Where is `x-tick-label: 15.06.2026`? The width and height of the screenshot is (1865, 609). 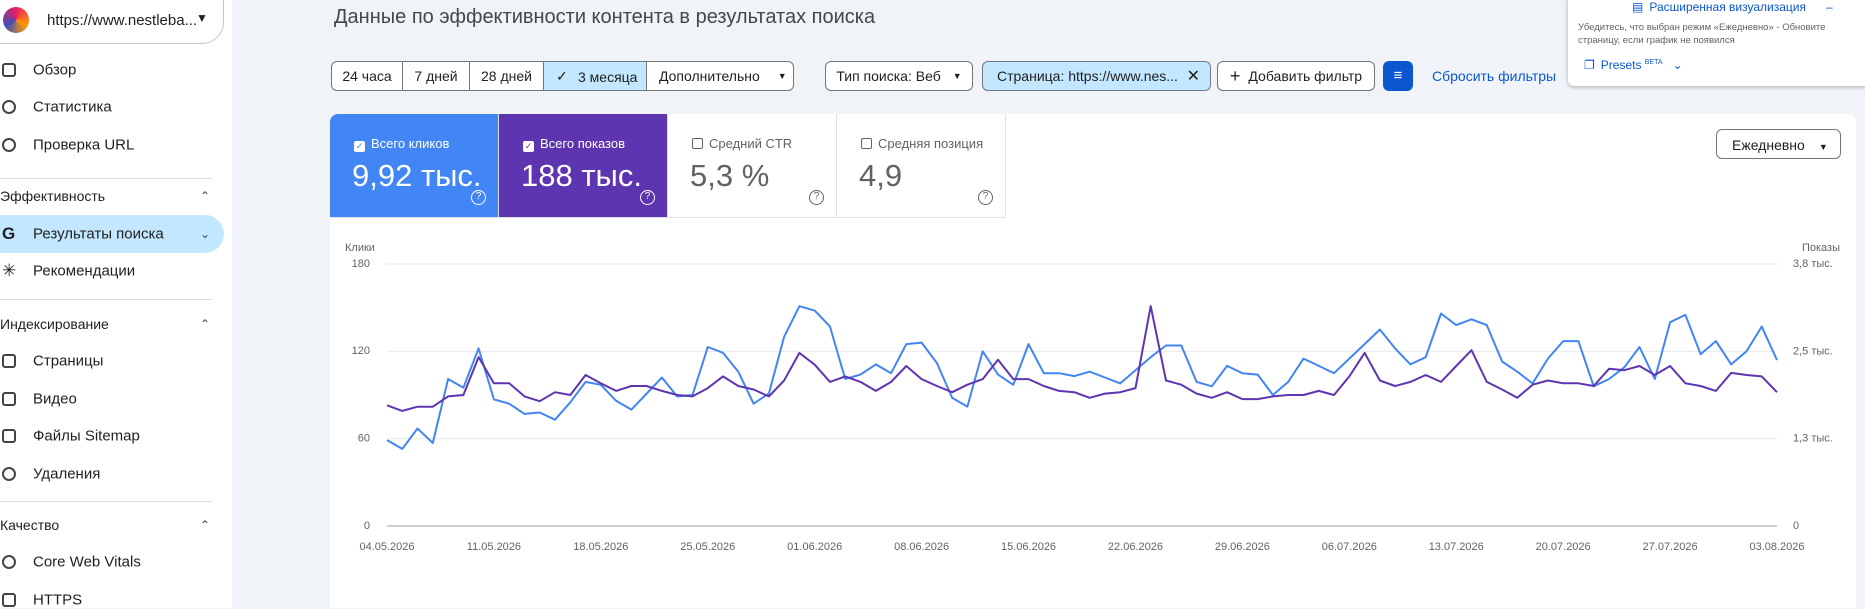 x-tick-label: 15.06.2026 is located at coordinates (1028, 547).